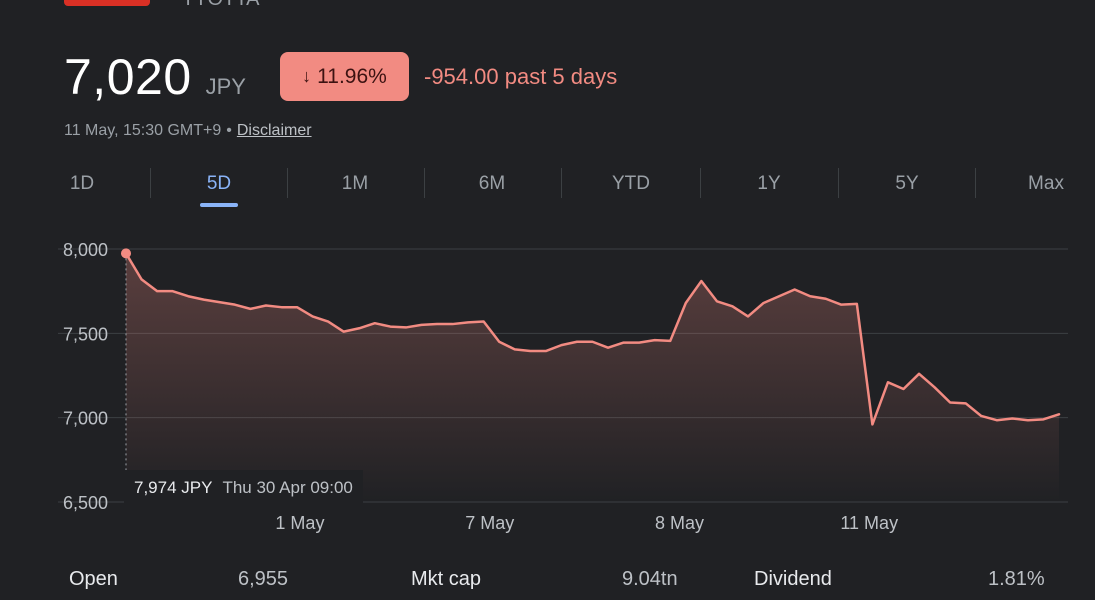 This screenshot has height=600, width=1095. What do you see at coordinates (85, 419) in the screenshot?
I see `y-tick-label: 7,000` at bounding box center [85, 419].